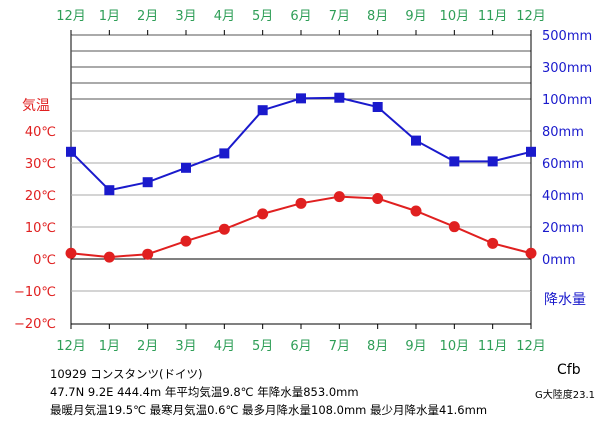  What do you see at coordinates (377, 346) in the screenshot?
I see `month-label-bottom: 8月` at bounding box center [377, 346].